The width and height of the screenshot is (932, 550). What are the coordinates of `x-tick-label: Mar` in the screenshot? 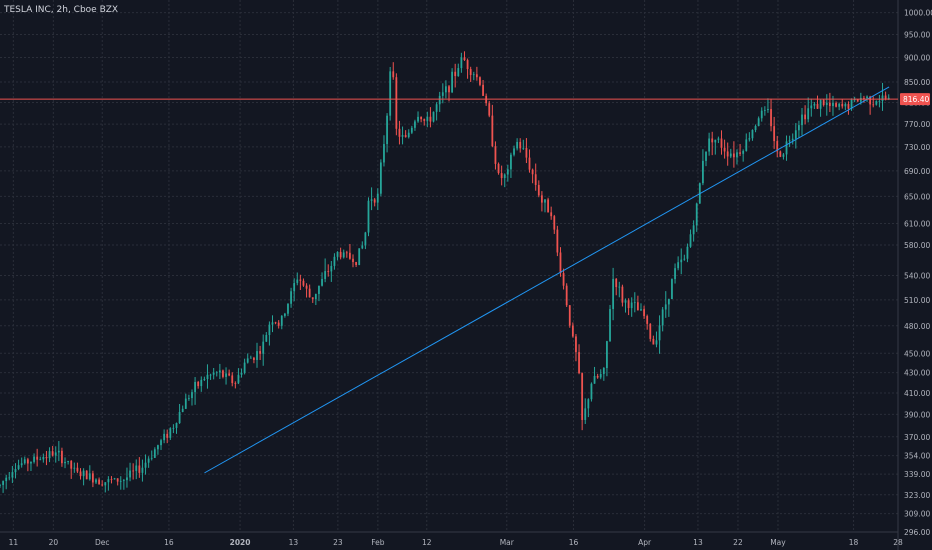 It's located at (507, 542).